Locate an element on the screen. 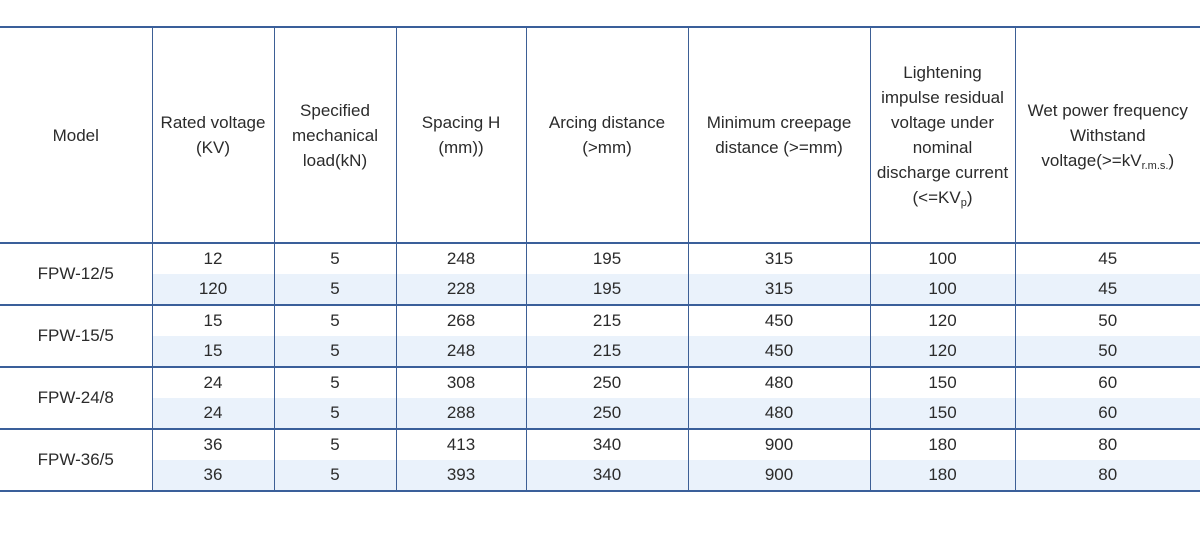  header-arcing-distance: Arcing distance (>mm) is located at coordinates (607, 135).